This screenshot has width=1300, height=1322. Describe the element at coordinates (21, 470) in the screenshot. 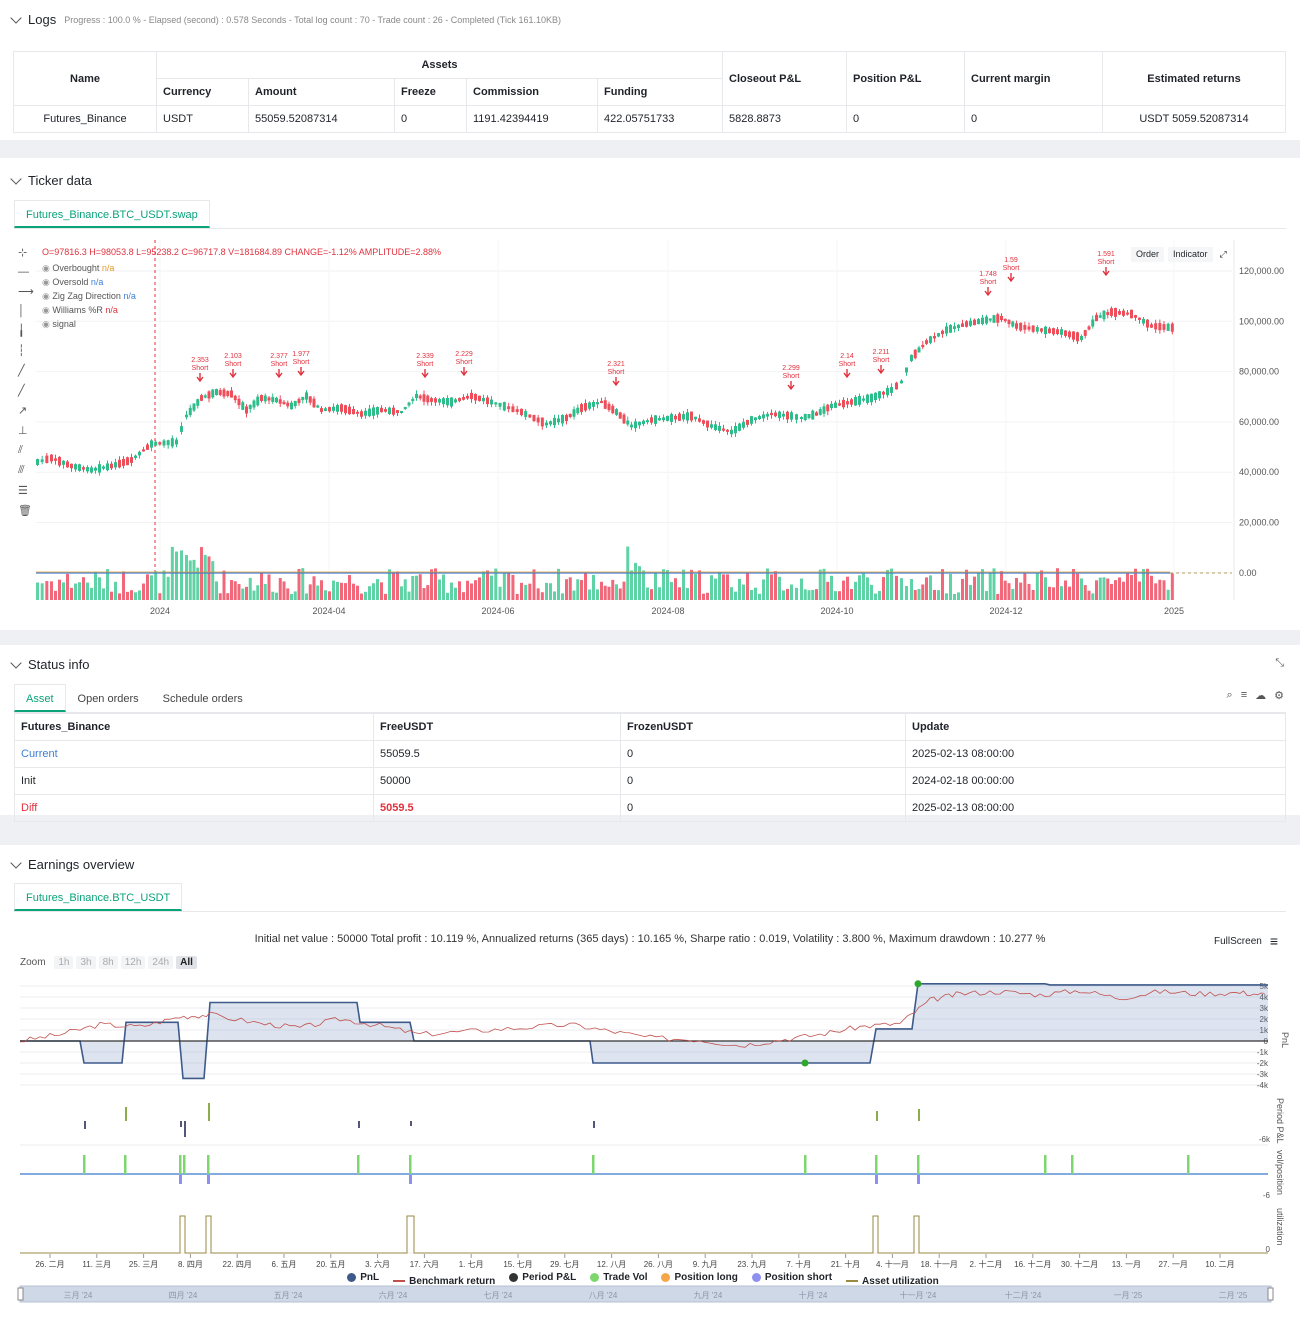

I see `fib-icon: ⫻` at that location.